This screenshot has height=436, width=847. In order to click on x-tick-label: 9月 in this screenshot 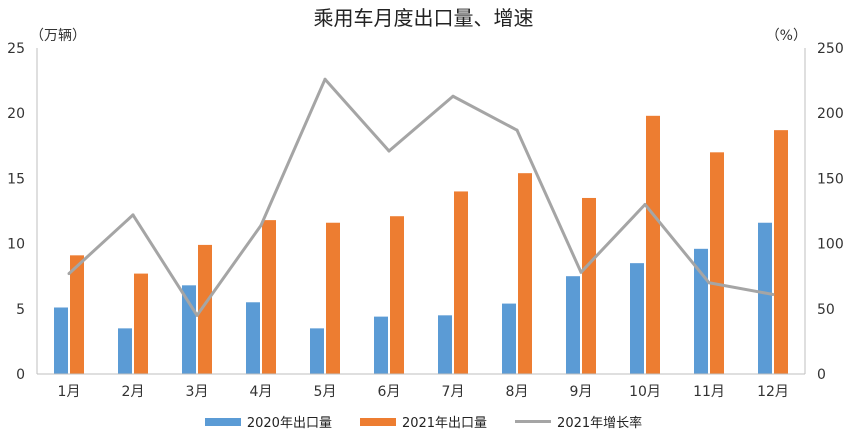, I will do `click(581, 392)`.